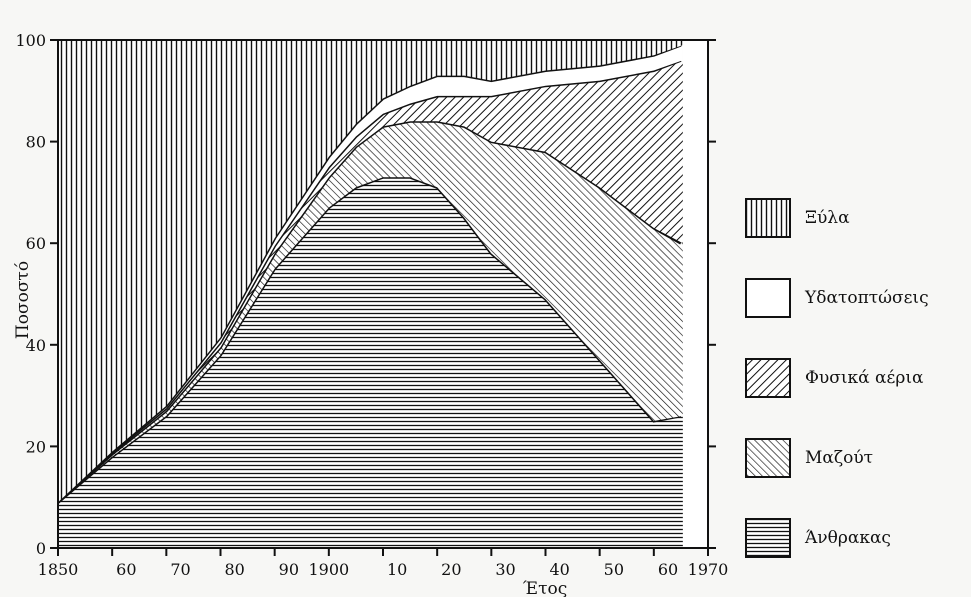  I want to click on legend-item: Άνθρακας, so click(818, 538).